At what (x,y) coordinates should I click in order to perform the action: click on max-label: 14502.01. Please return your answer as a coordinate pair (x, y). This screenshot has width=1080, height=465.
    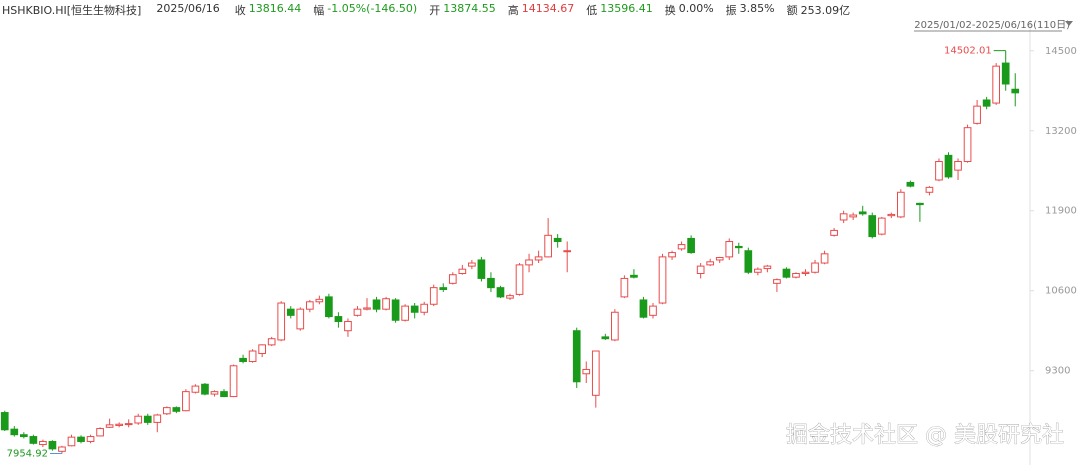
    Looking at the image, I should click on (968, 51).